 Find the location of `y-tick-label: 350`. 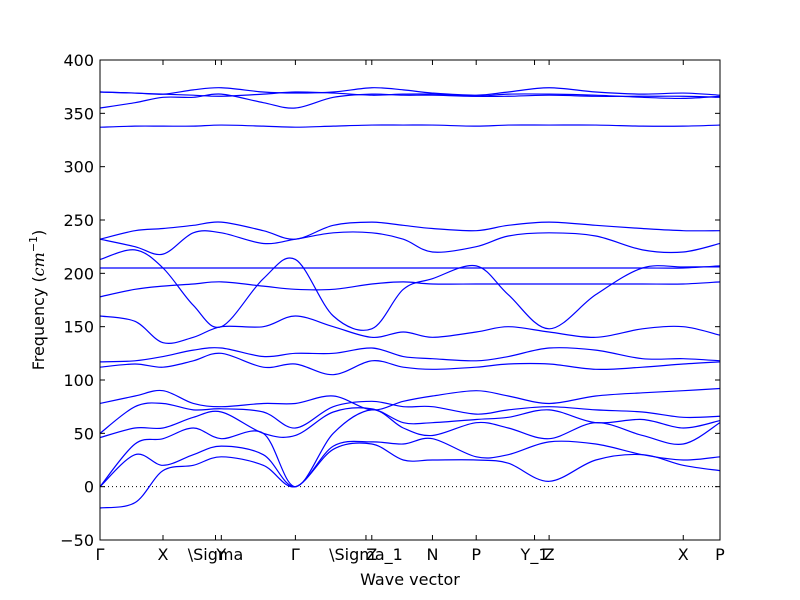

y-tick-label: 350 is located at coordinates (78, 113).